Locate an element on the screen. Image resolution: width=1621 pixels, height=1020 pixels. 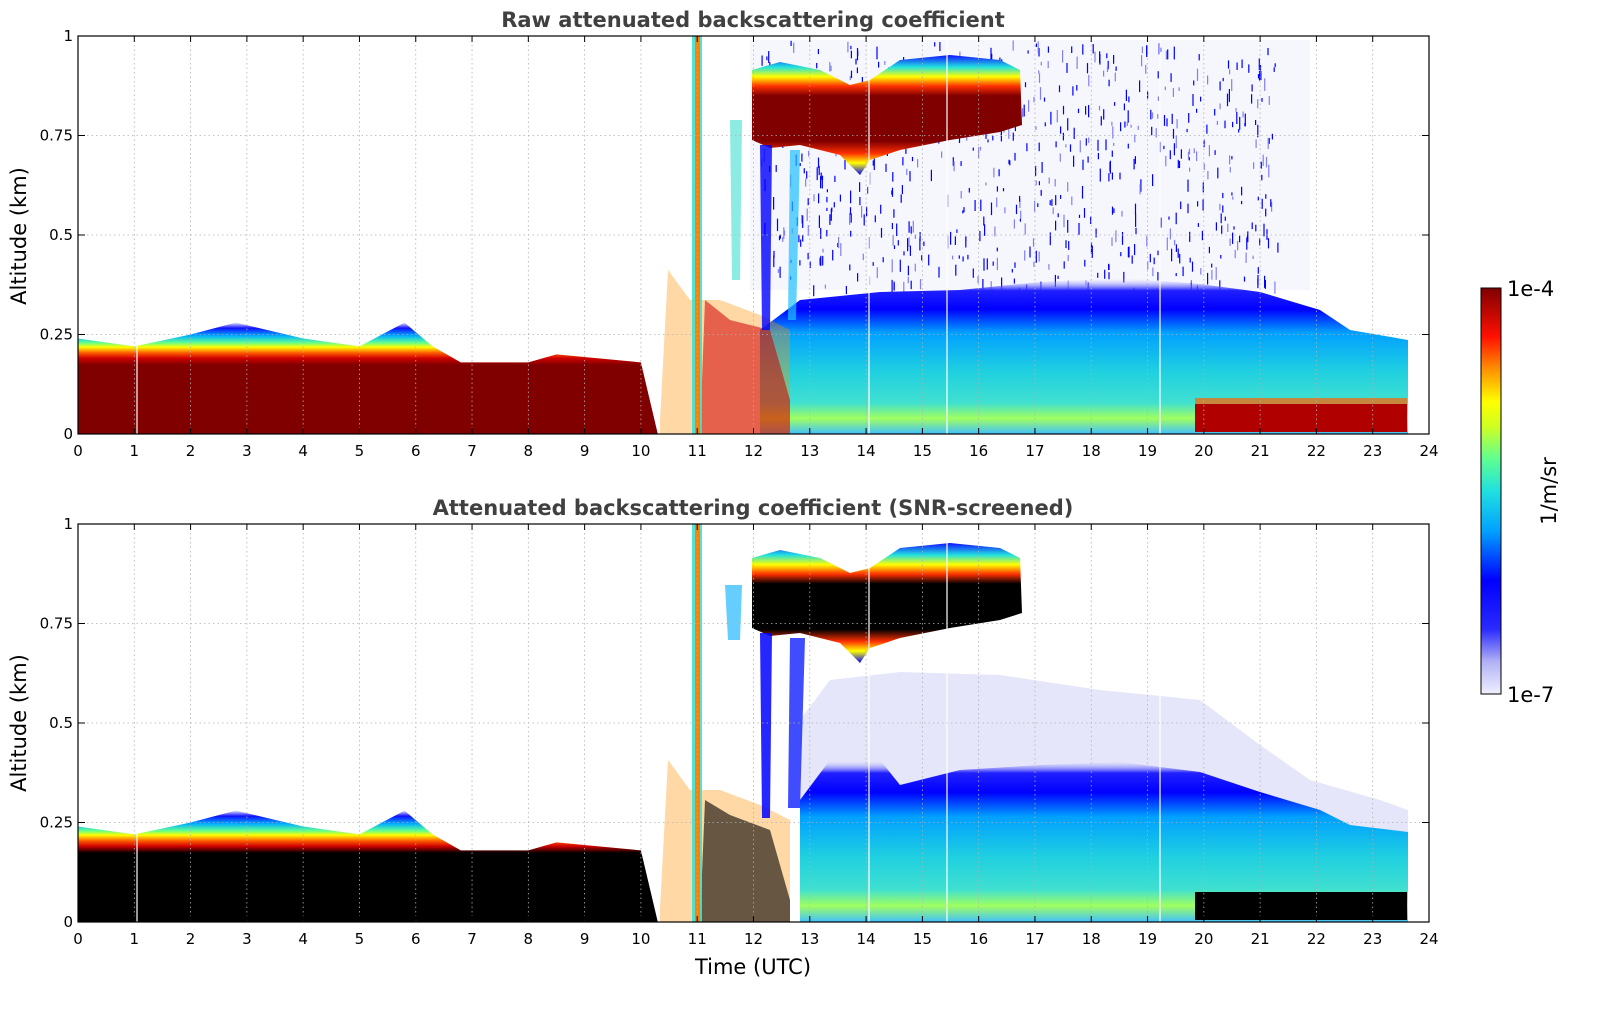
x-tick-label: 23 is located at coordinates (1372, 939).